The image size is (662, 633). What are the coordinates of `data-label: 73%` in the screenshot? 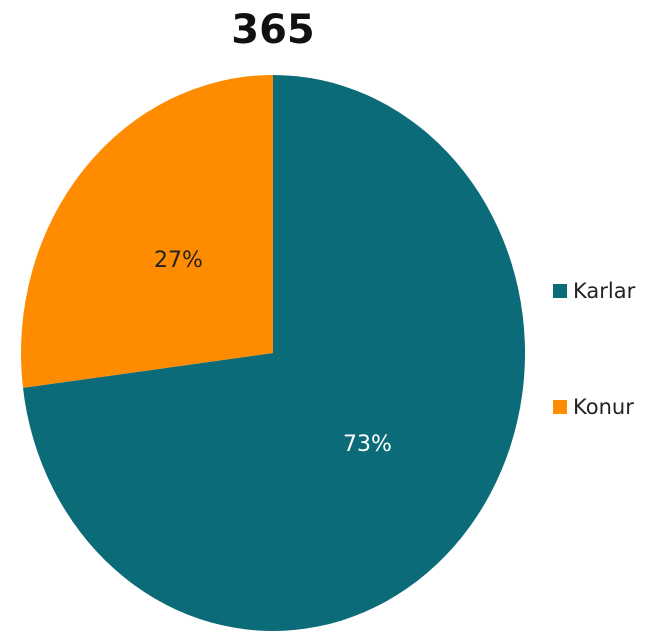 It's located at (367, 444).